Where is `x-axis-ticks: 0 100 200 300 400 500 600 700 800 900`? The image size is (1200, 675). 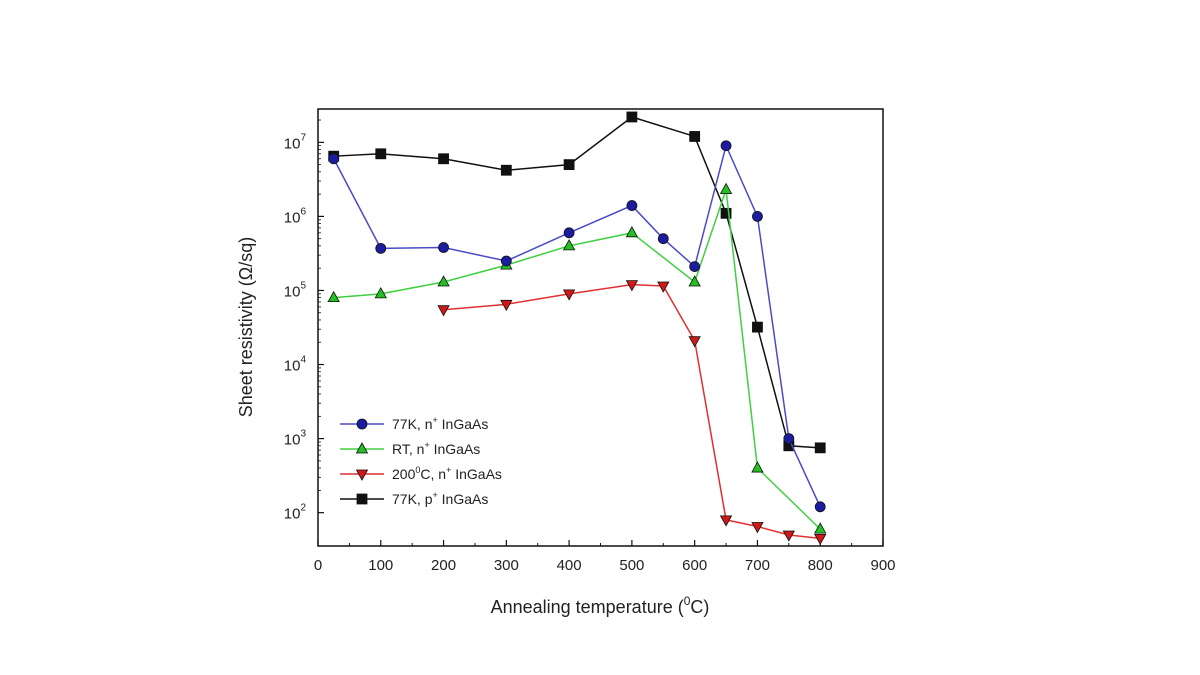
x-axis-ticks: 0 100 200 300 400 500 600 700 800 900 is located at coordinates (605, 557).